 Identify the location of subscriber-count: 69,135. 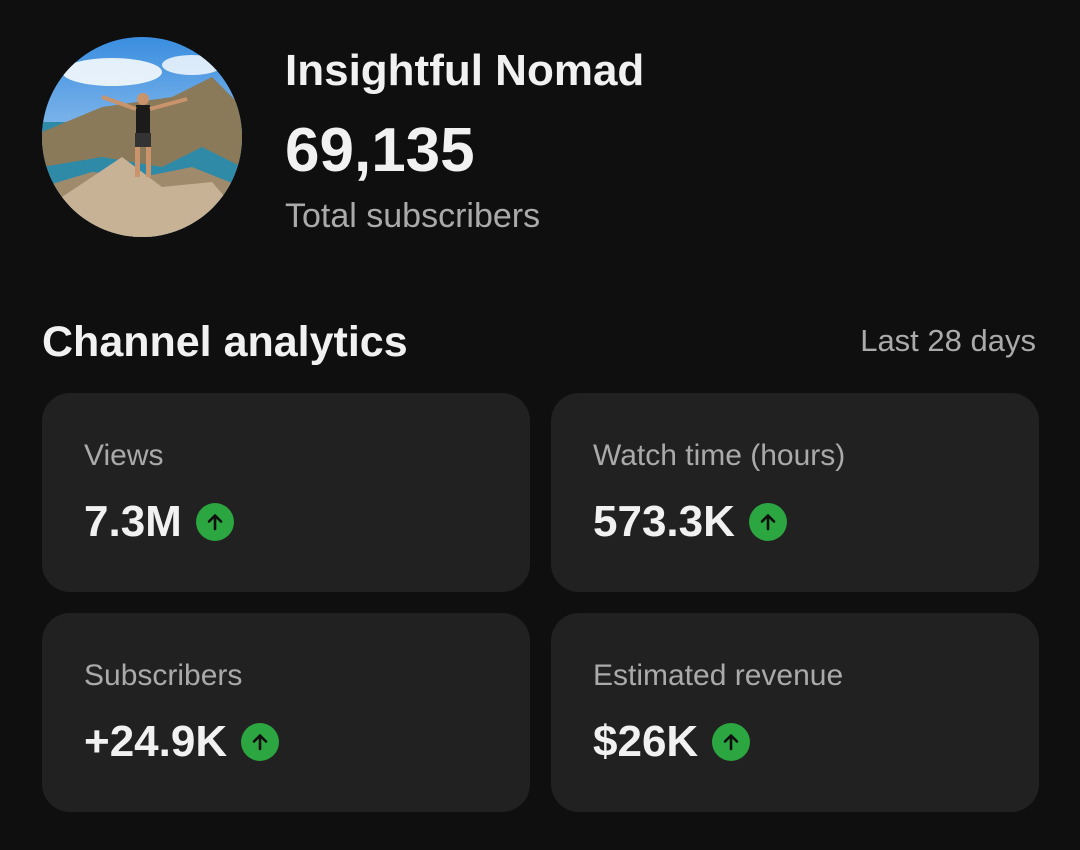
(380, 150).